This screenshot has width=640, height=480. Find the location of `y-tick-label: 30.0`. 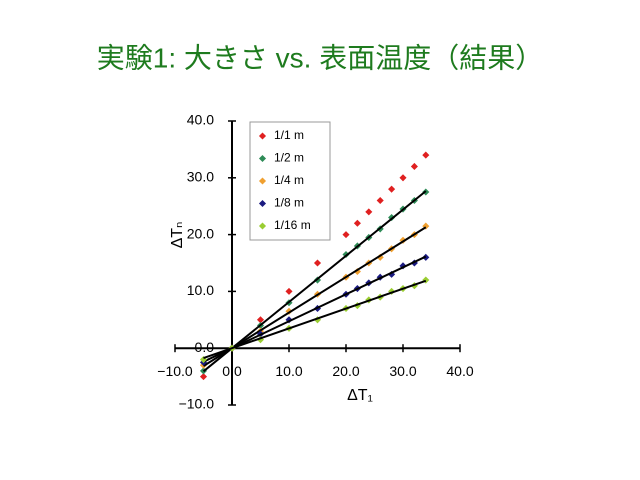

y-tick-label: 30.0 is located at coordinates (200, 177).